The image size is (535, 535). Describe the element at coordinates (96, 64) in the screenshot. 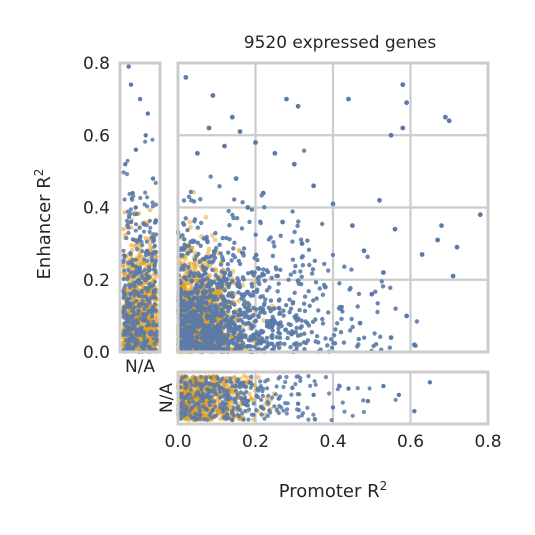

I see `y-tick-label: 0.8` at that location.